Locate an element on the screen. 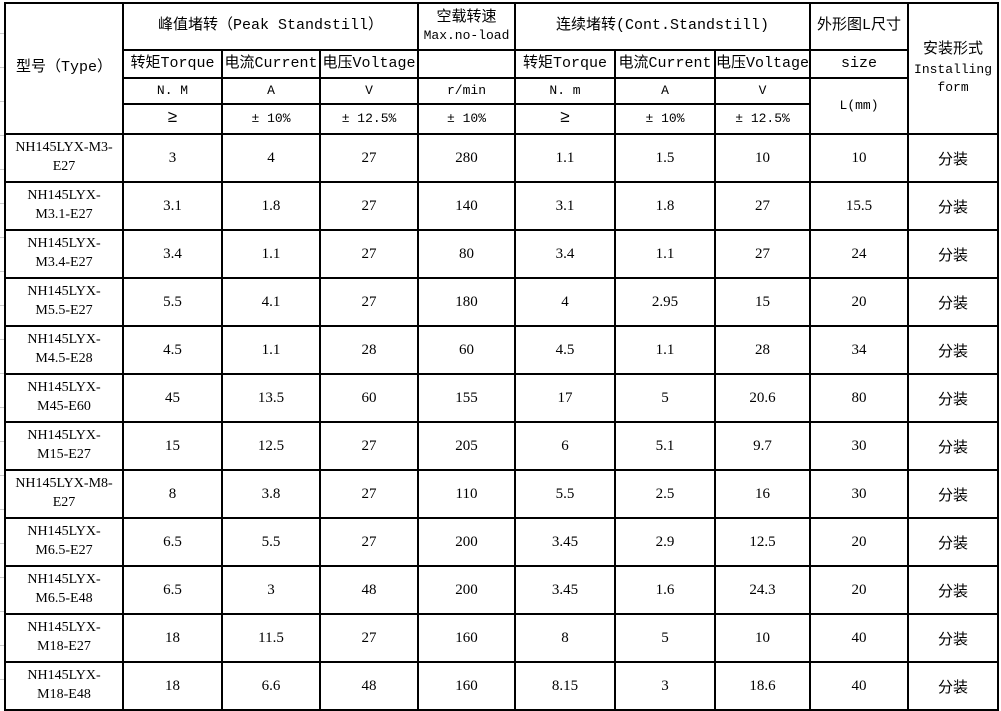 This screenshot has width=1001, height=711. noload-speed-cell: 155 is located at coordinates (467, 398).